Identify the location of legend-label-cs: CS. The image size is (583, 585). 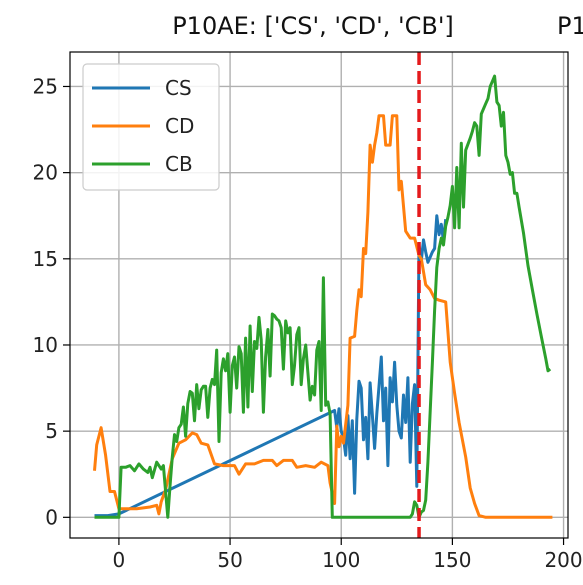
(178, 88).